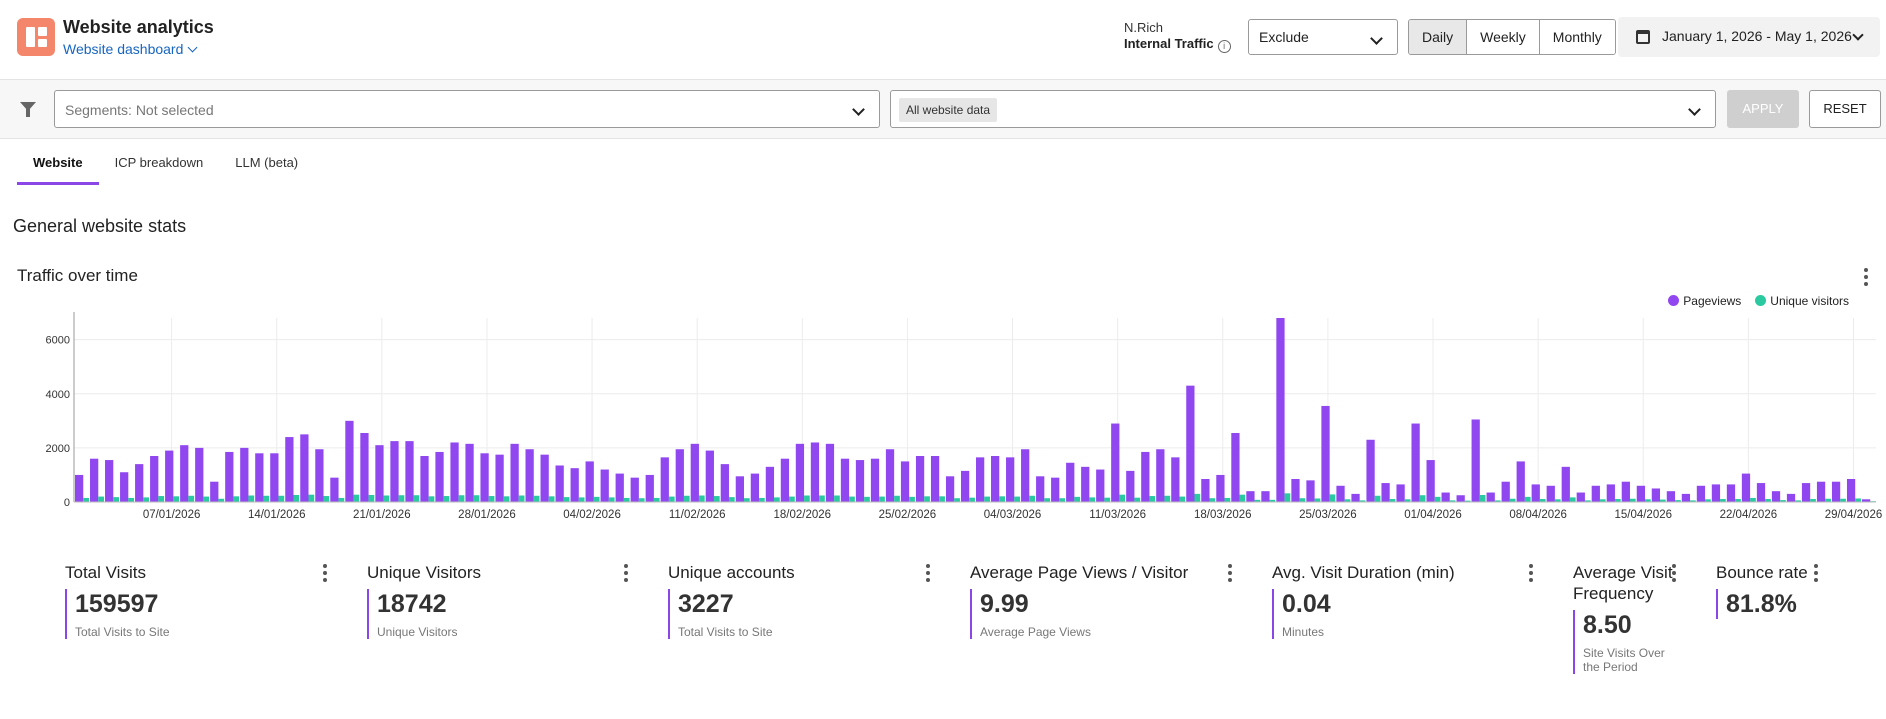 This screenshot has height=719, width=1886. I want to click on section-title: General website stats, so click(100, 226).